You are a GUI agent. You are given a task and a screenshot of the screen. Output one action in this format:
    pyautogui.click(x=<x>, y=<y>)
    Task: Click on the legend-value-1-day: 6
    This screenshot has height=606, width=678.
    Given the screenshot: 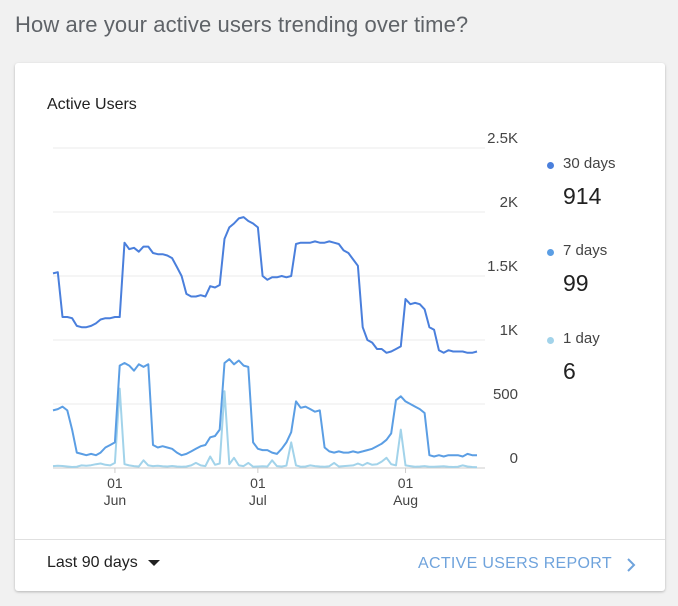 What is the action you would take?
    pyautogui.click(x=569, y=371)
    